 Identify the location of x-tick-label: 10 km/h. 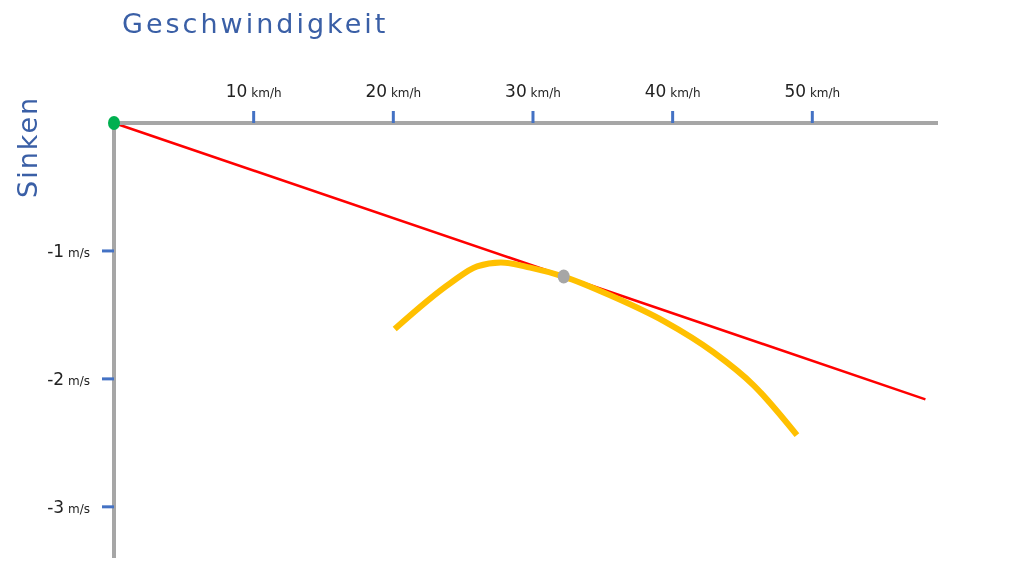
(253, 91).